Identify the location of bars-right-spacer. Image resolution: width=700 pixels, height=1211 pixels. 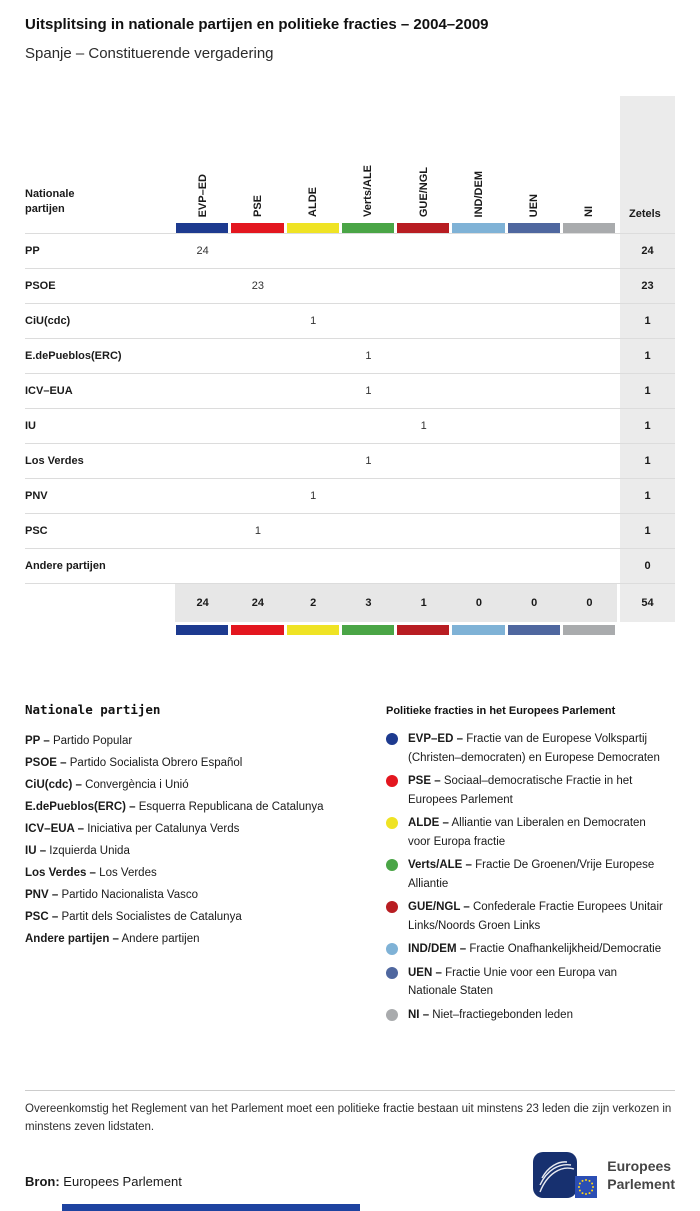
(647, 630).